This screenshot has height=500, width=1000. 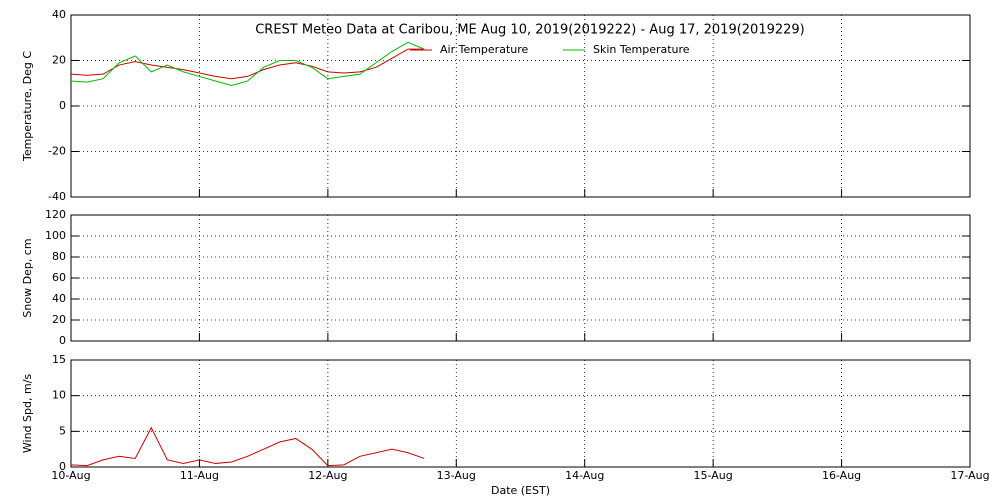 What do you see at coordinates (841, 475) in the screenshot?
I see `x-tick-label: 16-Aug` at bounding box center [841, 475].